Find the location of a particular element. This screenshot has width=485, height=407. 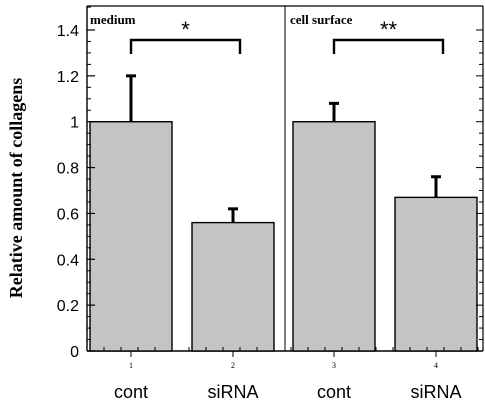

significance-marker: * is located at coordinates (185, 29).